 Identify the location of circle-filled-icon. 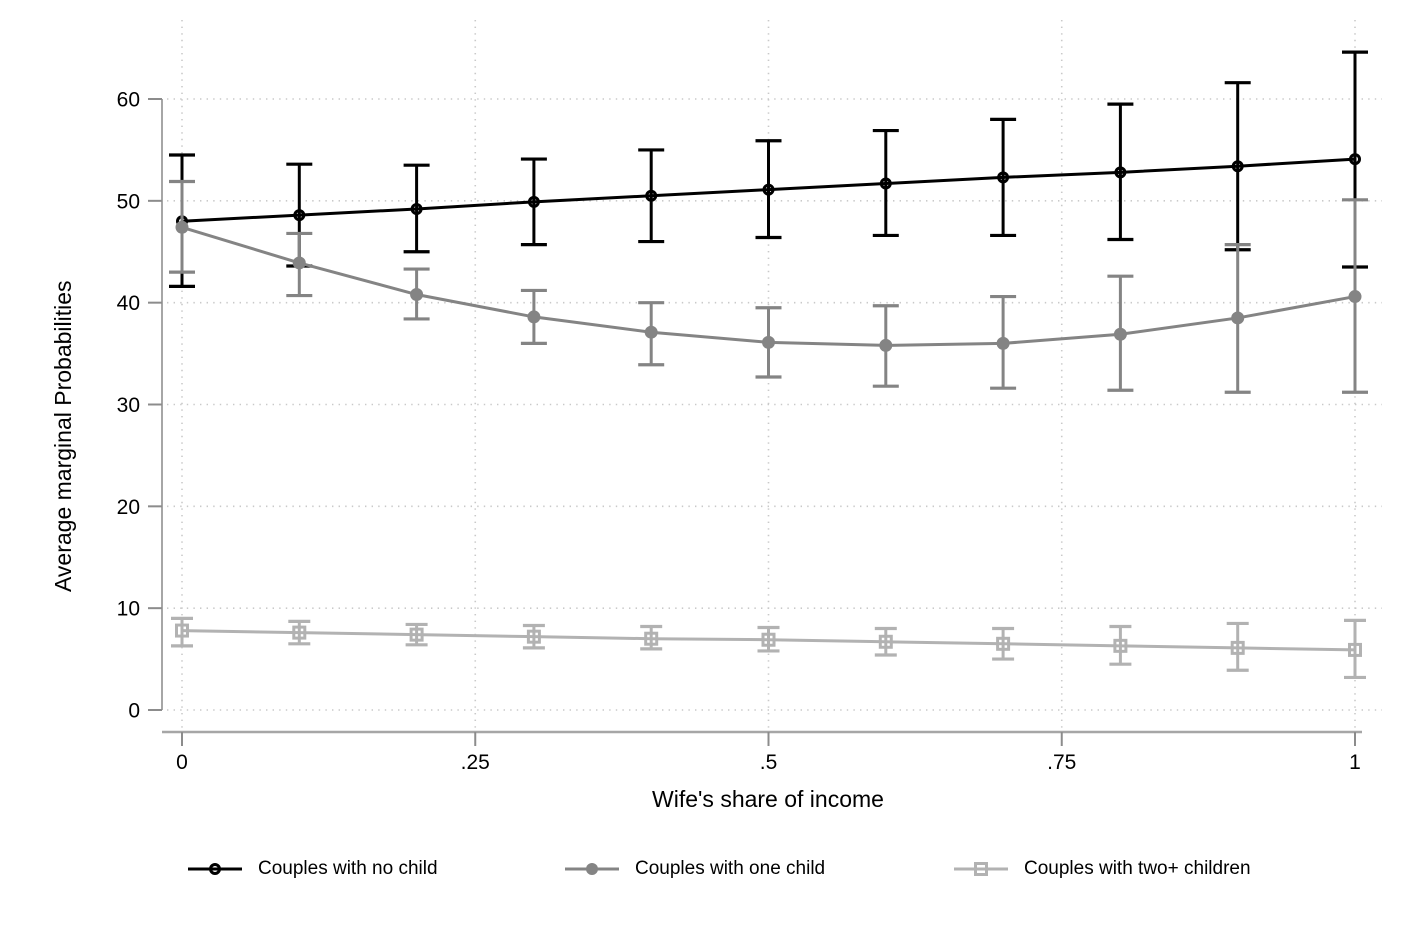
(592, 869).